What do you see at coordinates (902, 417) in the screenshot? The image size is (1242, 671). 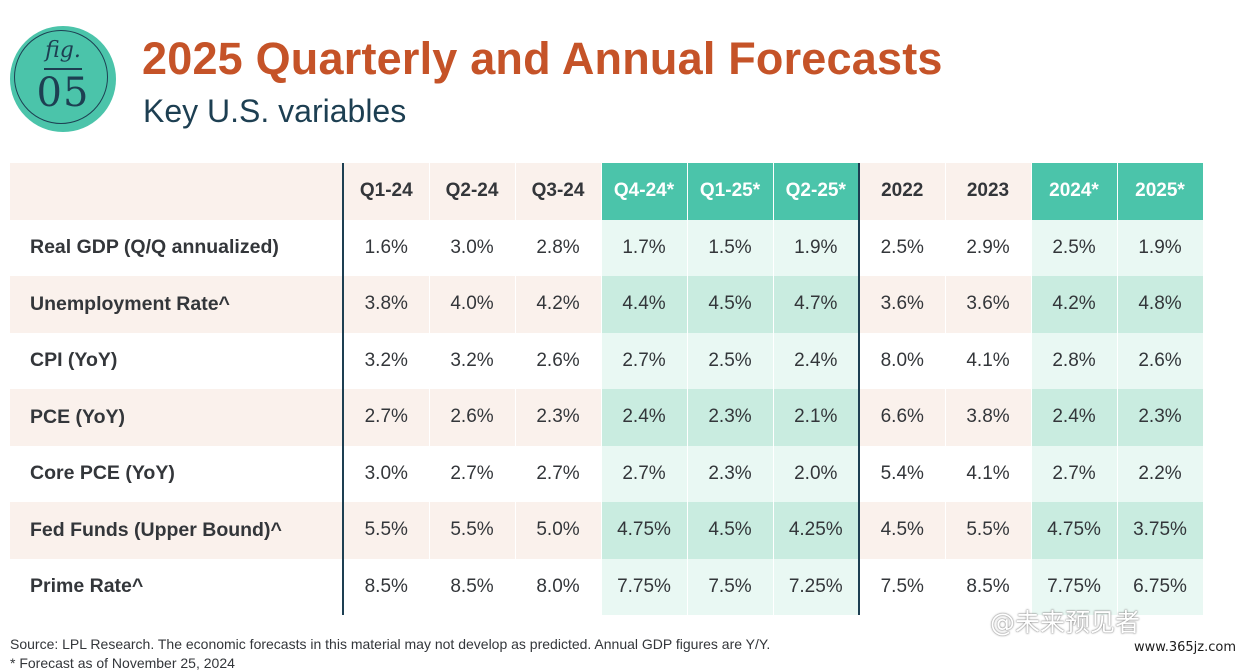 I see `table-cell: 6.6%` at bounding box center [902, 417].